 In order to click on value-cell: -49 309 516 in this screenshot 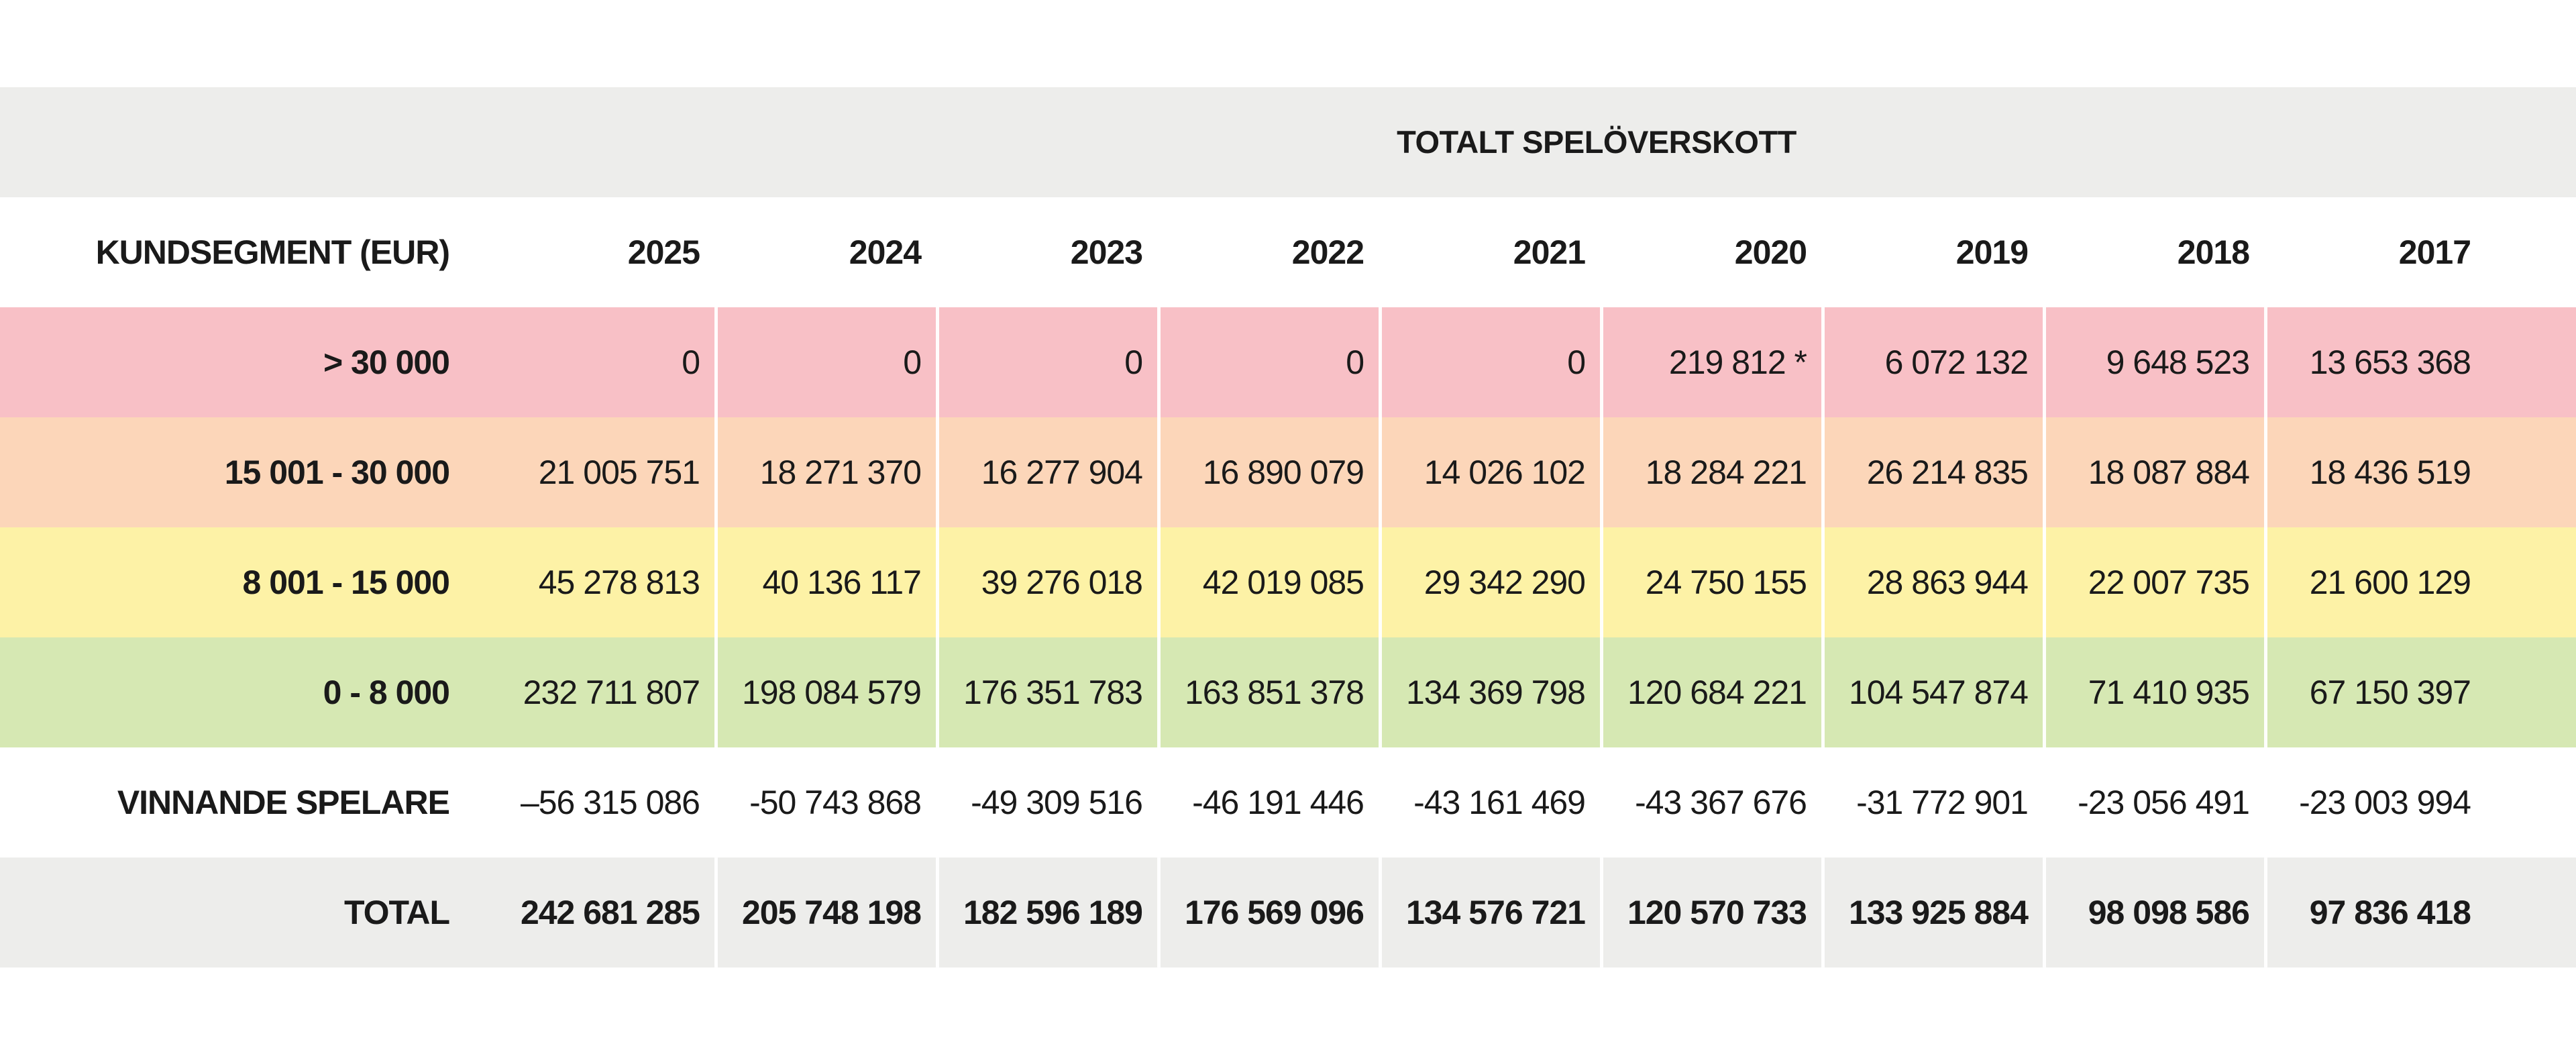, I will do `click(1057, 802)`.